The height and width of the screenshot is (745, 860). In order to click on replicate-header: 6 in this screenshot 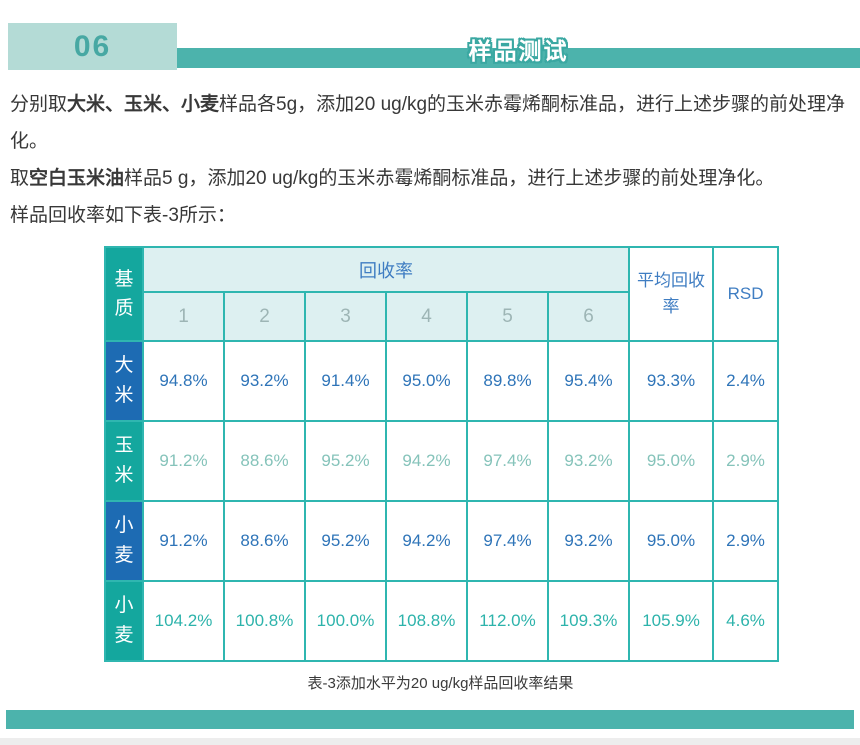, I will do `click(588, 316)`.